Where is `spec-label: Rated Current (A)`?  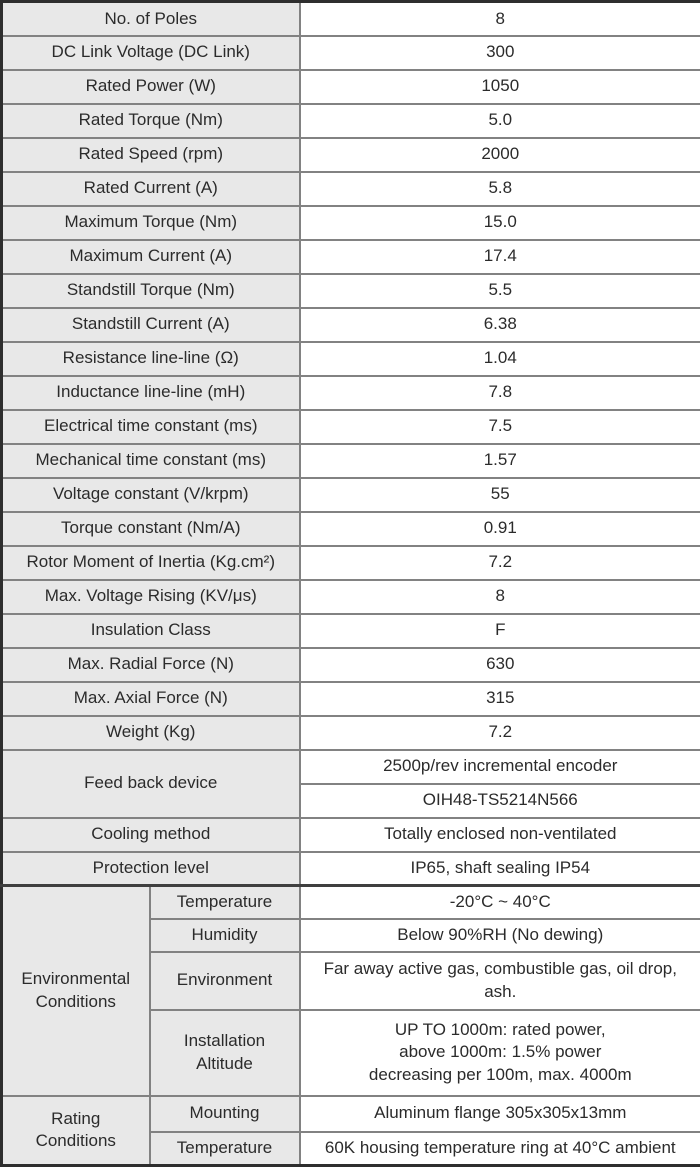 spec-label: Rated Current (A) is located at coordinates (151, 189).